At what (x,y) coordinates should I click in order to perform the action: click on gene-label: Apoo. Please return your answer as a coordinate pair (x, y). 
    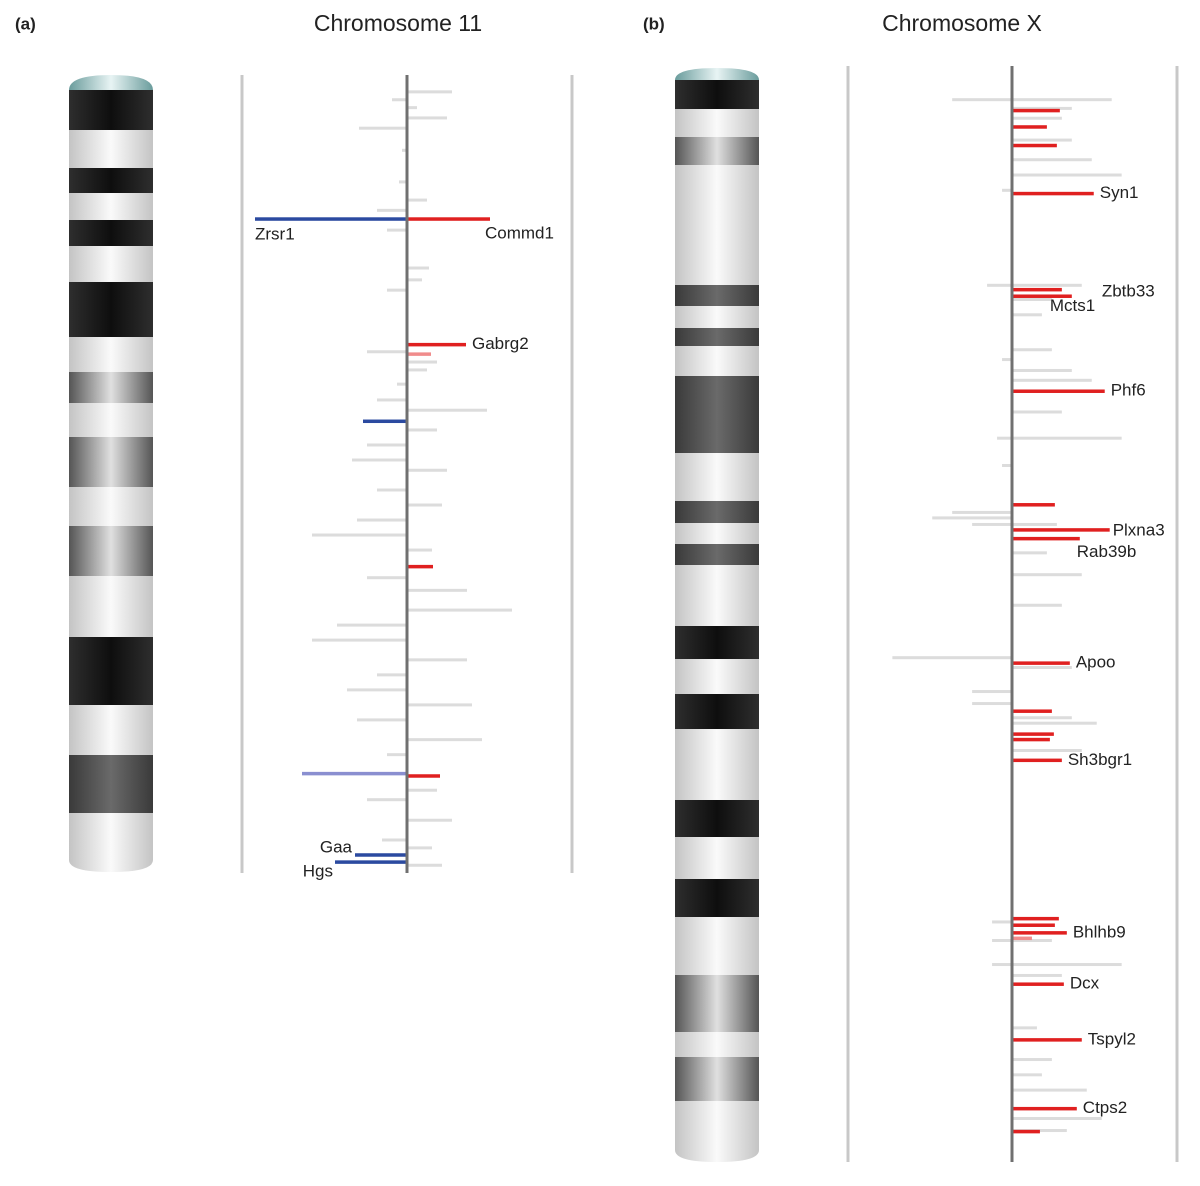
    Looking at the image, I should click on (1096, 662).